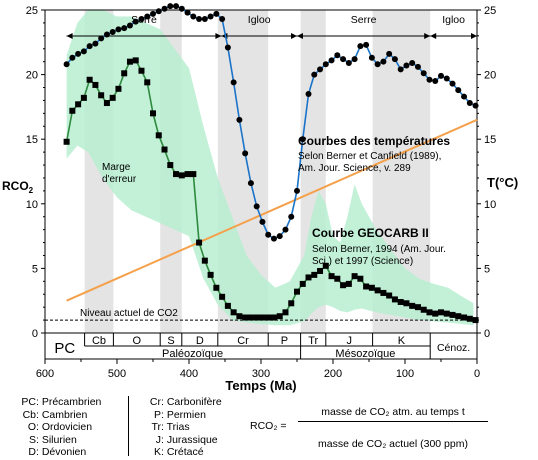 The image size is (538, 460). What do you see at coordinates (261, 374) in the screenshot?
I see `x-tick-label: 300` at bounding box center [261, 374].